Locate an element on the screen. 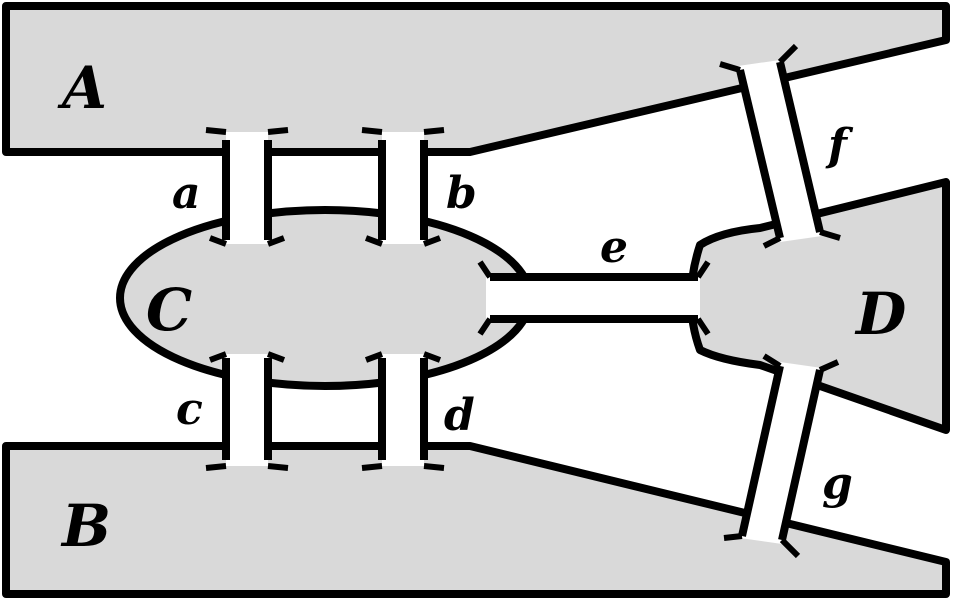 This screenshot has height=600, width=953. bridge-g is located at coordinates (781, 456).